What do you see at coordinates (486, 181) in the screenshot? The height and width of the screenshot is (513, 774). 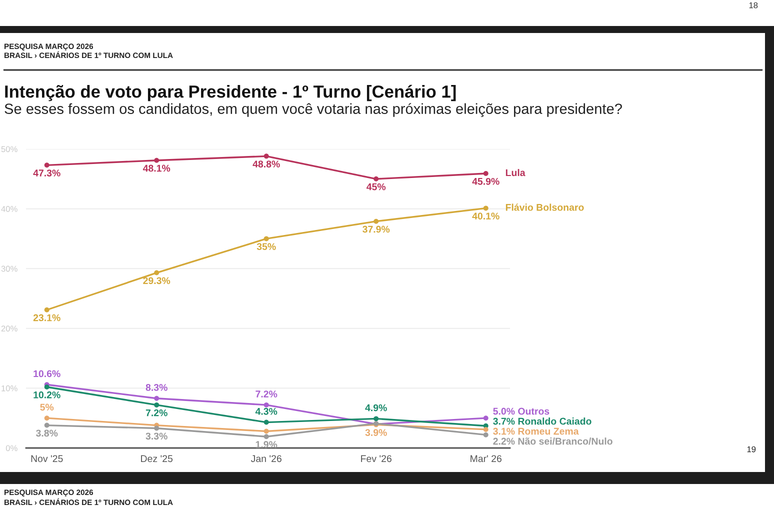 I see `data-label: 45.9%` at bounding box center [486, 181].